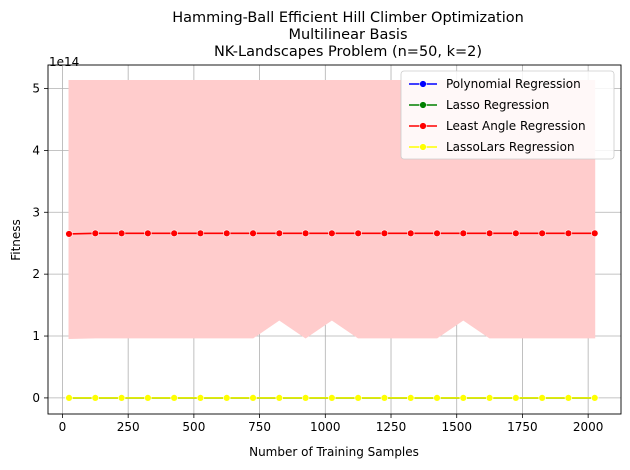 The height and width of the screenshot is (470, 630). What do you see at coordinates (63, 427) in the screenshot?
I see `x-tick-label-0: 0` at bounding box center [63, 427].